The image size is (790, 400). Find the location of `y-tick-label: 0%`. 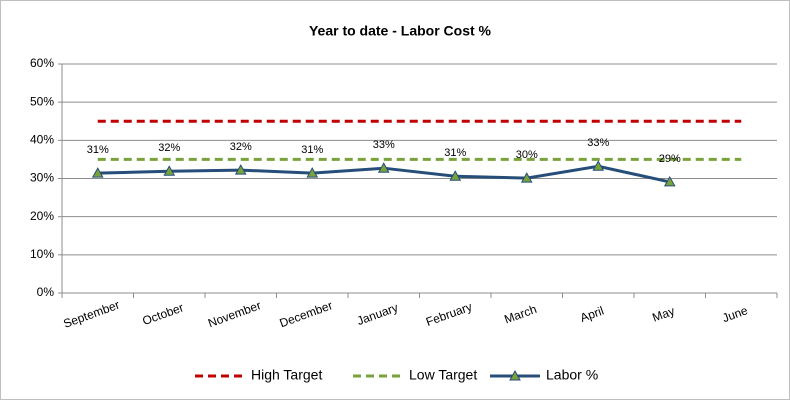

y-tick-label: 0% is located at coordinates (46, 292).